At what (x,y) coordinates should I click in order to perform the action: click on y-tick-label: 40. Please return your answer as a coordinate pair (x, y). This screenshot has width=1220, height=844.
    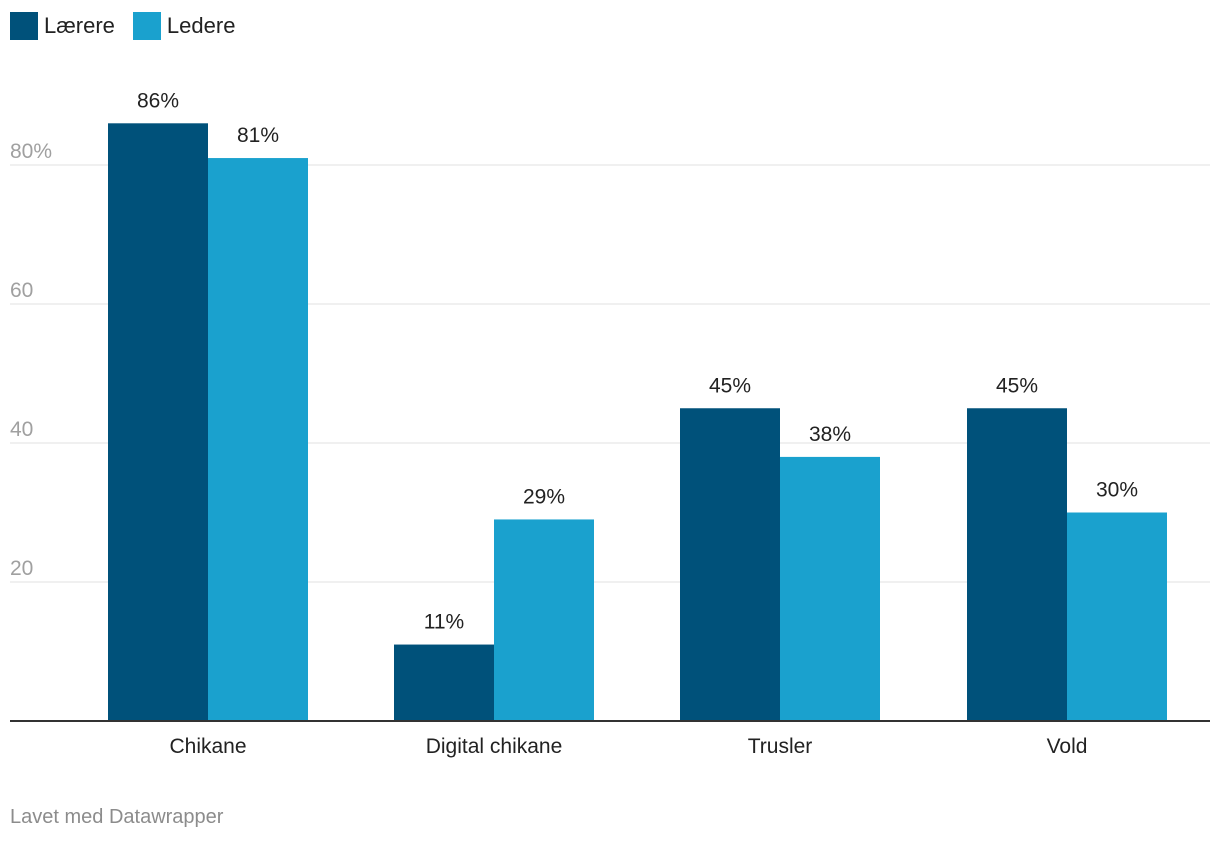
    Looking at the image, I should click on (21, 429).